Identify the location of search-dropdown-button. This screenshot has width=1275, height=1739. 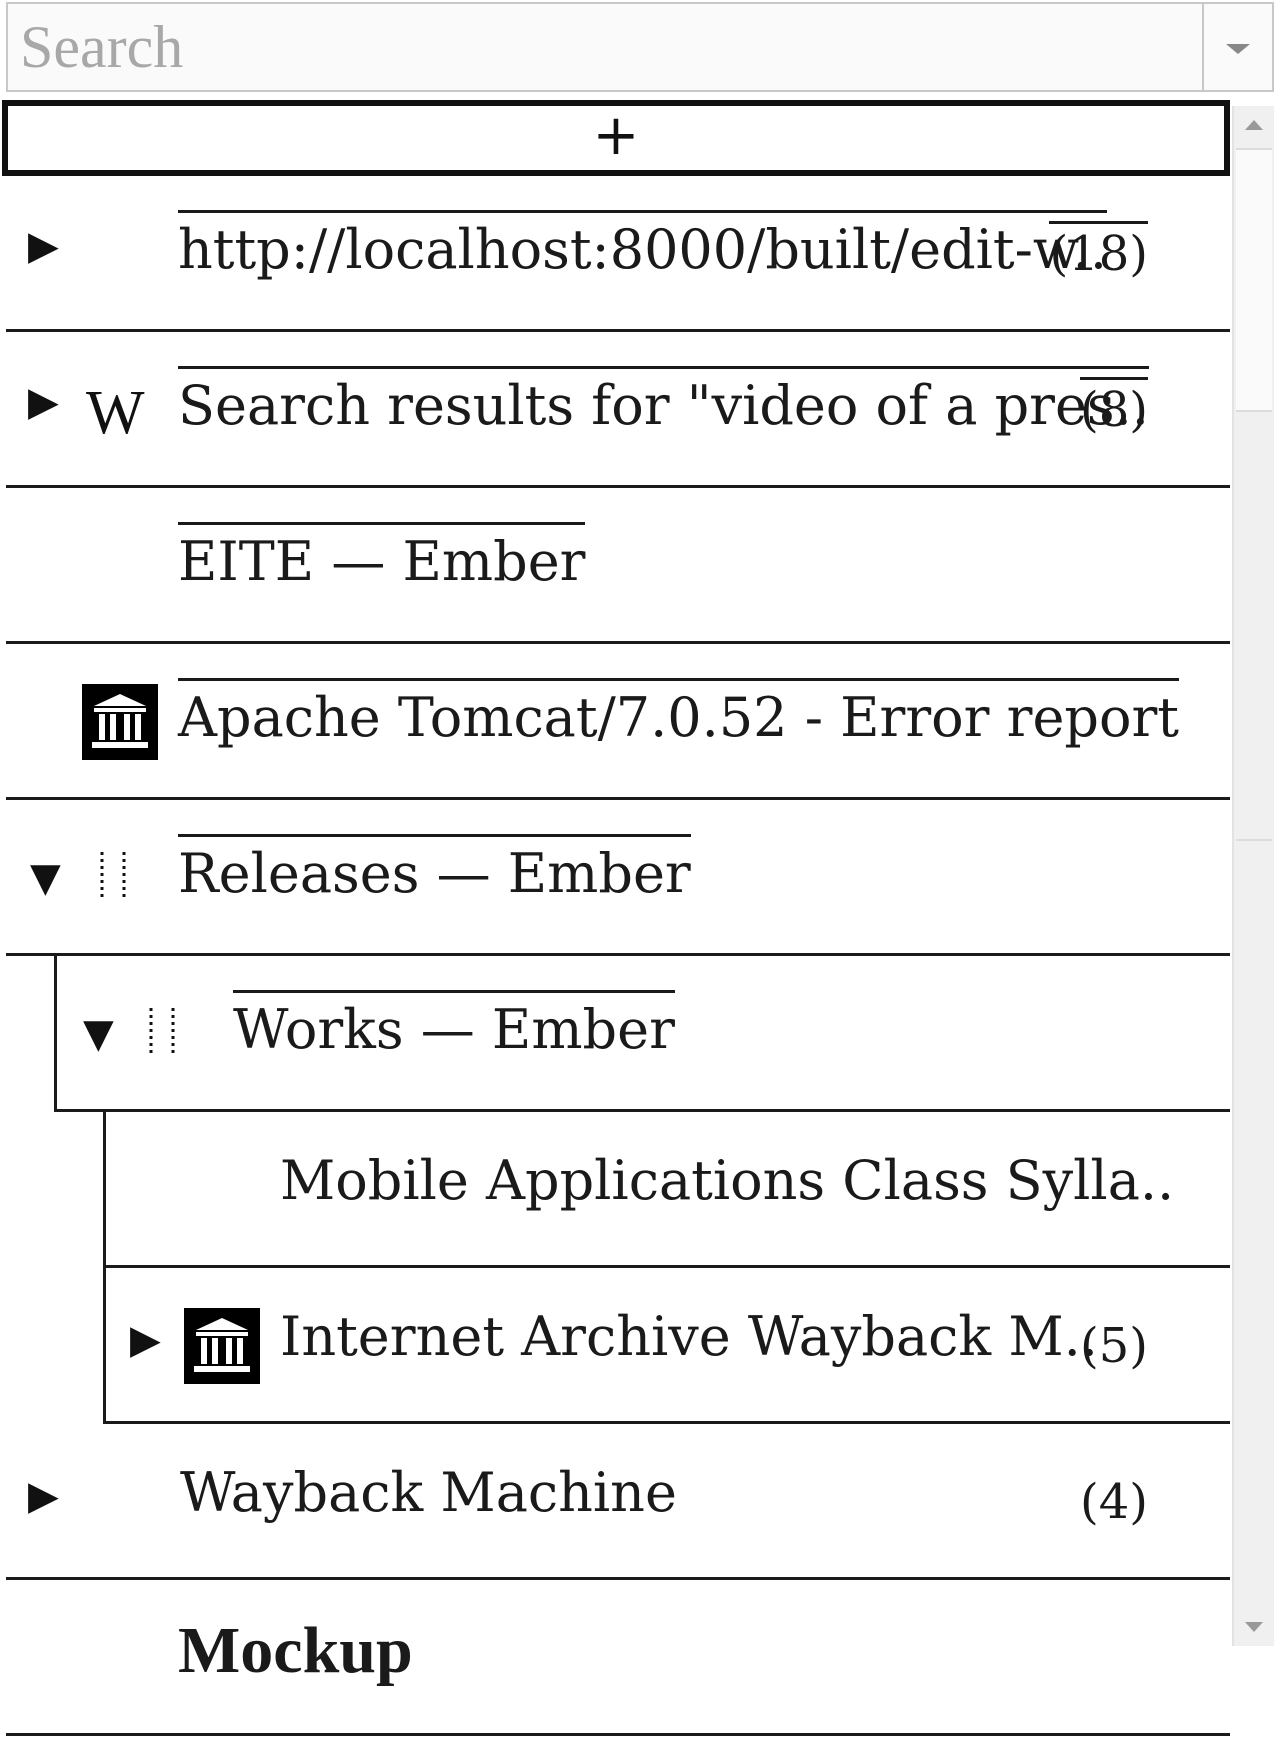
(1238, 47).